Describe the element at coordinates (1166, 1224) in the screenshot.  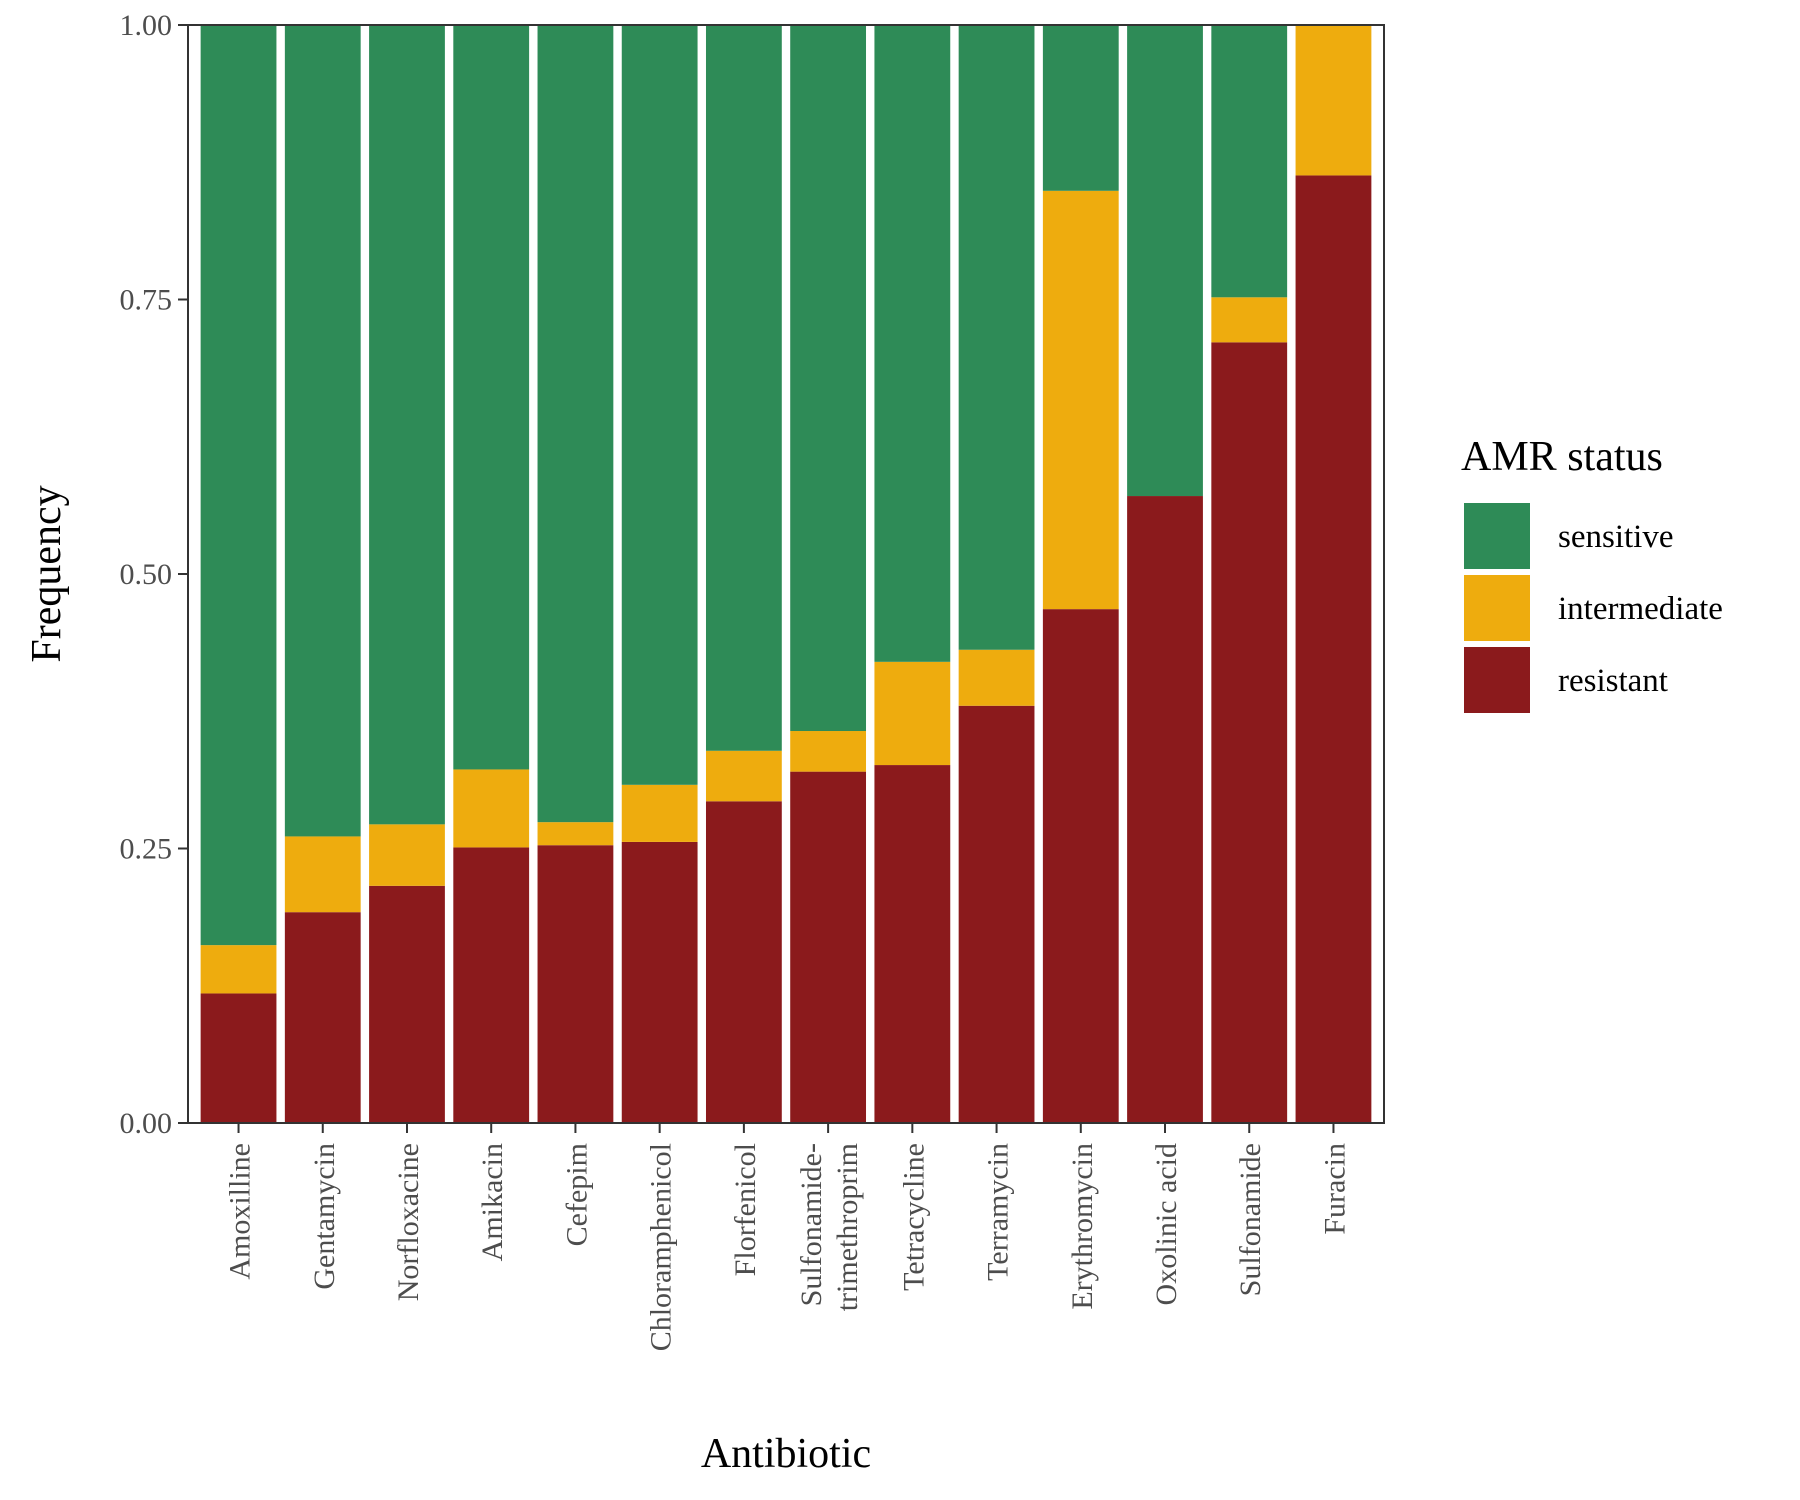
I see `x-tick-label-oxolinic-acid: Oxolinic acid` at that location.